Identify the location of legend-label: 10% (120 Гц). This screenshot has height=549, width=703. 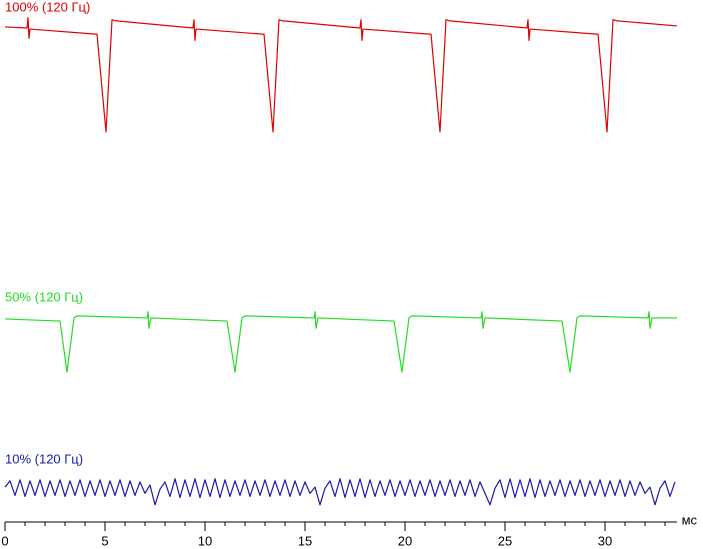
(44, 458).